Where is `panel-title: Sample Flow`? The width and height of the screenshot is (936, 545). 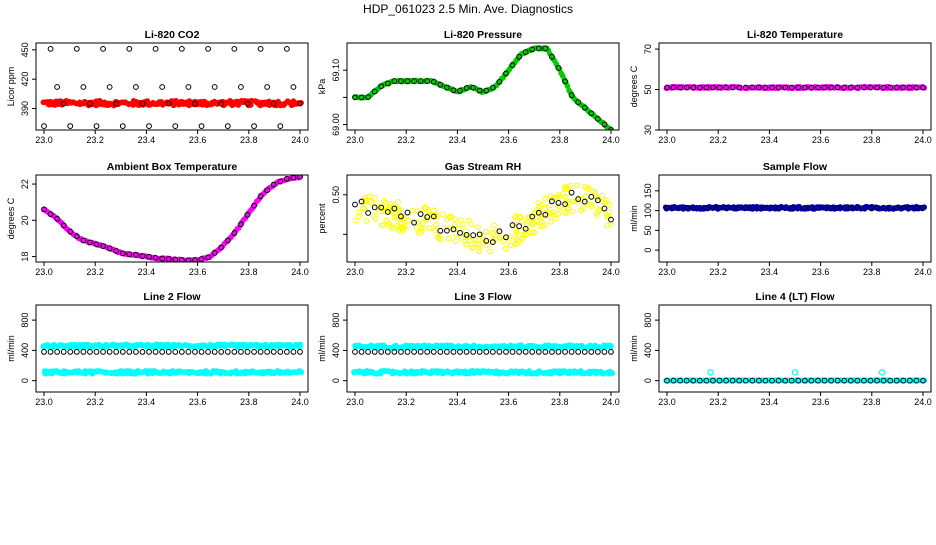
panel-title: Sample Flow is located at coordinates (795, 167).